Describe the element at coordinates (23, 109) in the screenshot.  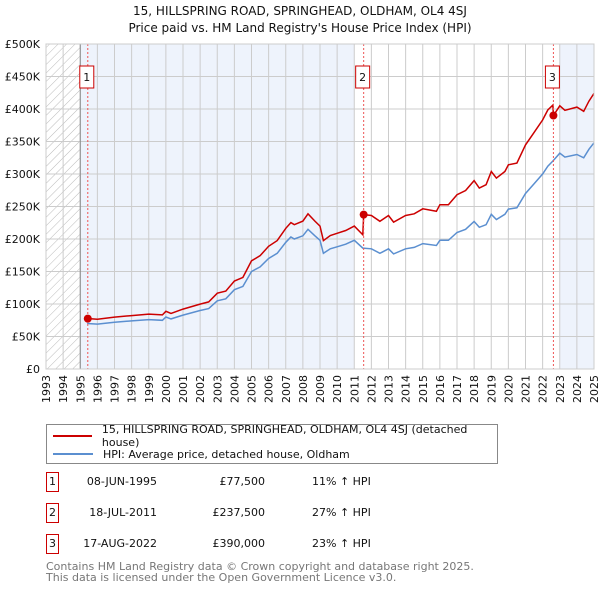
I see `y-tick-label: £400K` at that location.